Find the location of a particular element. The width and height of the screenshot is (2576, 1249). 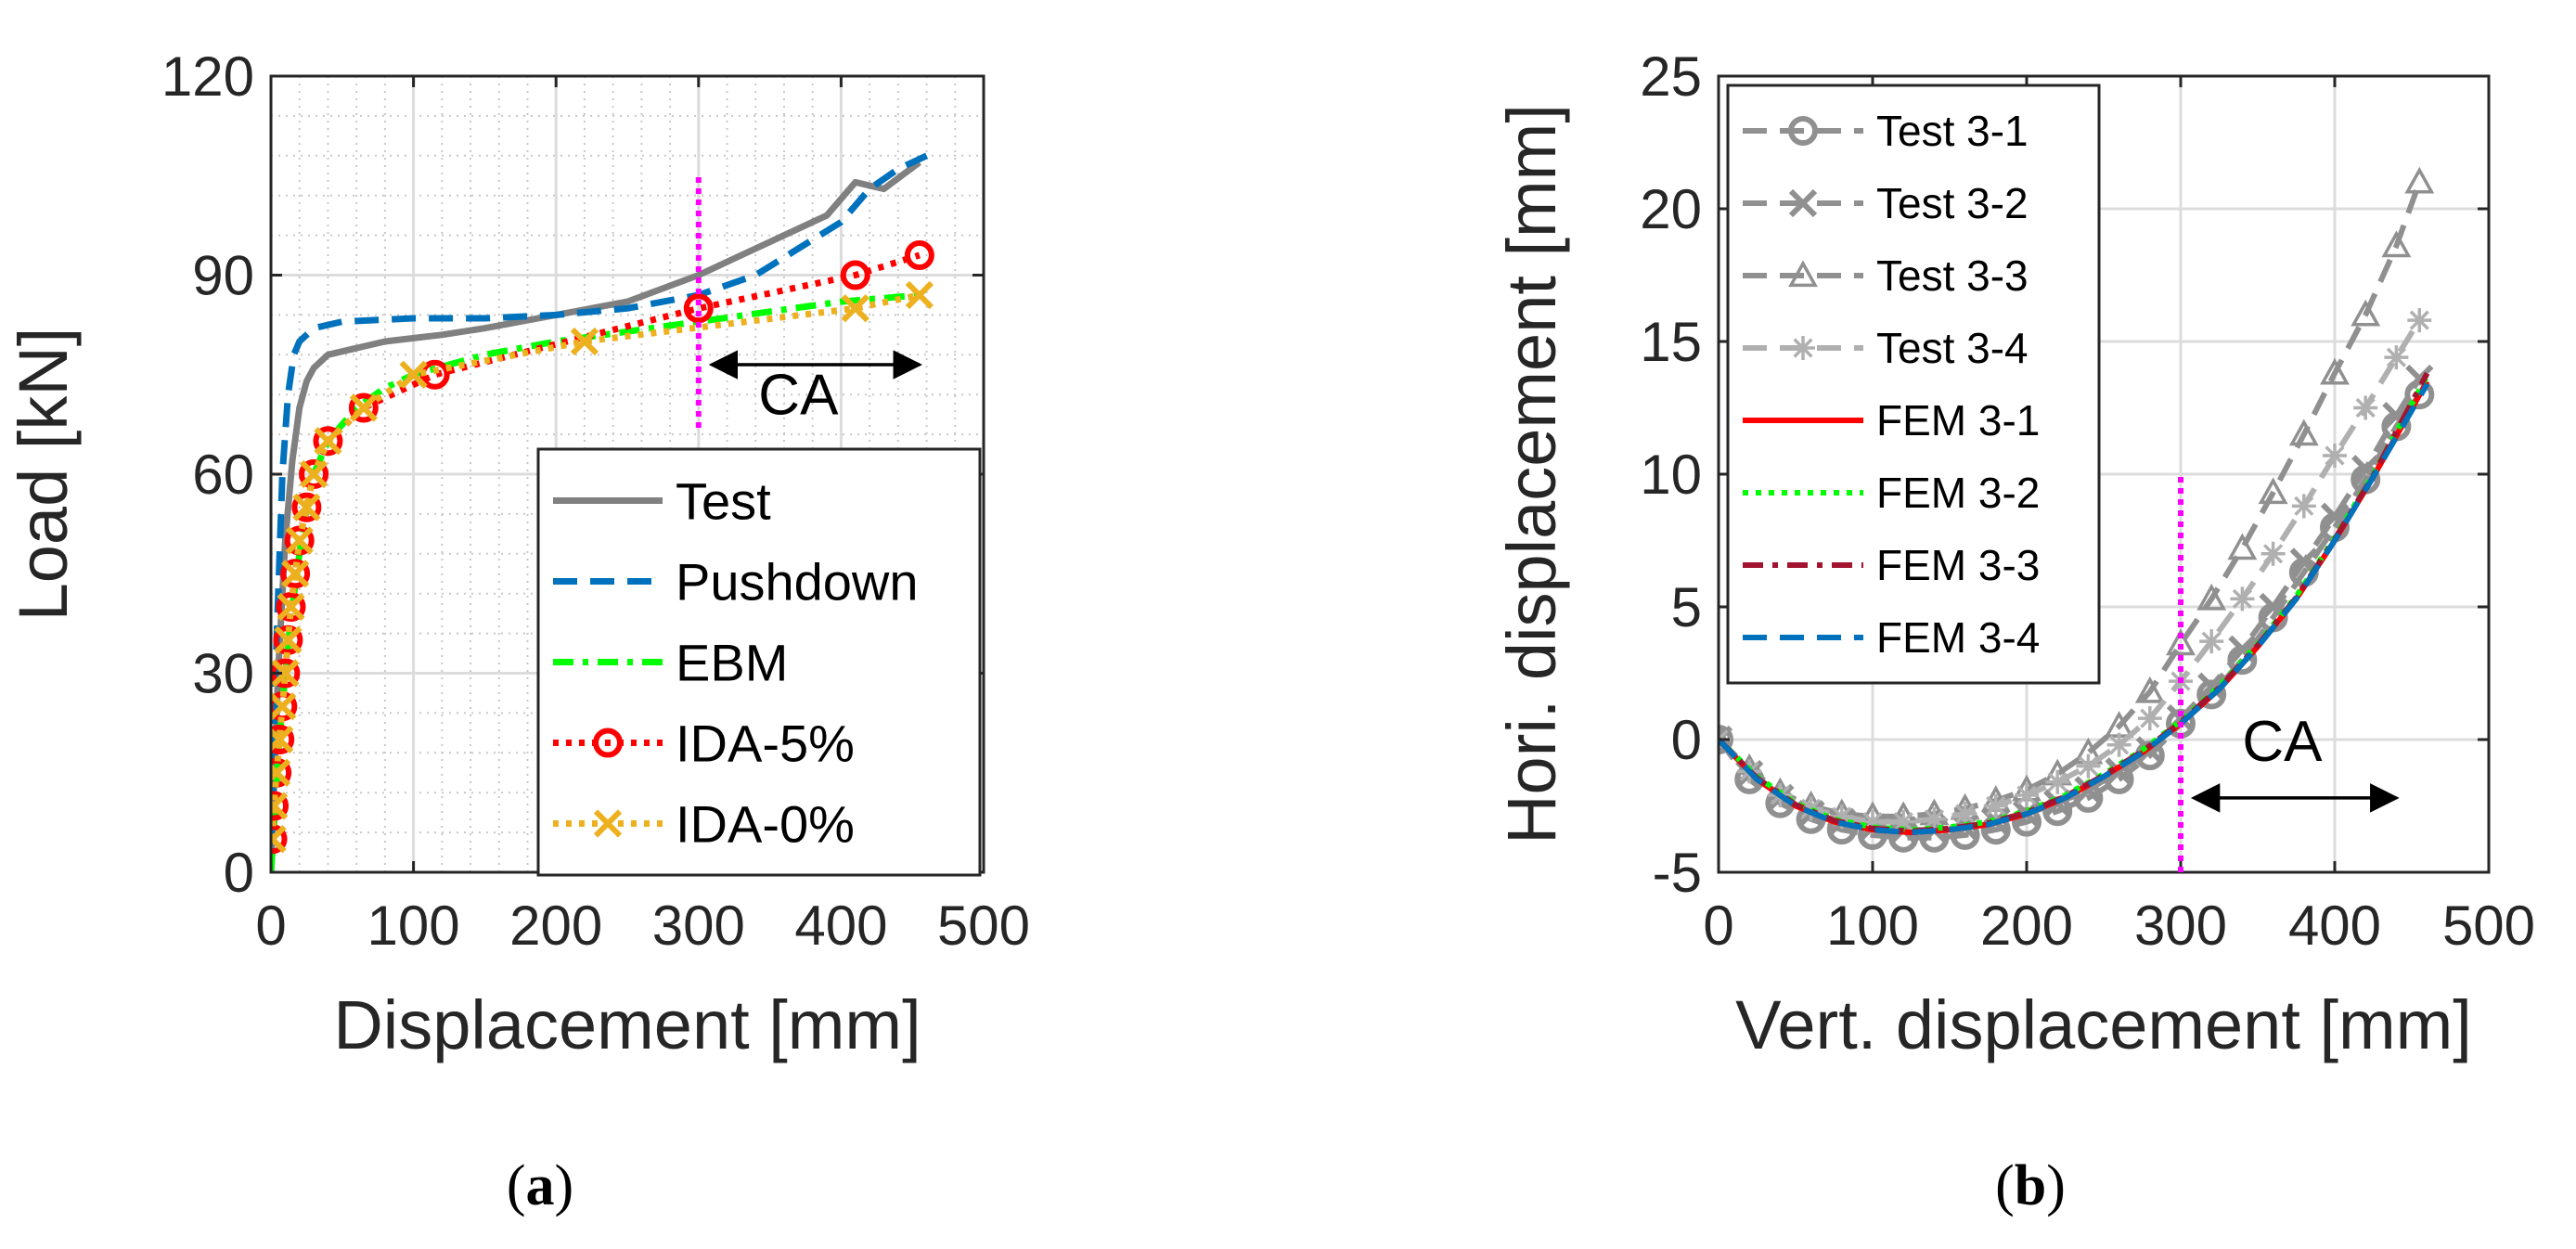

y-tick-label: 20 is located at coordinates (1671, 209).